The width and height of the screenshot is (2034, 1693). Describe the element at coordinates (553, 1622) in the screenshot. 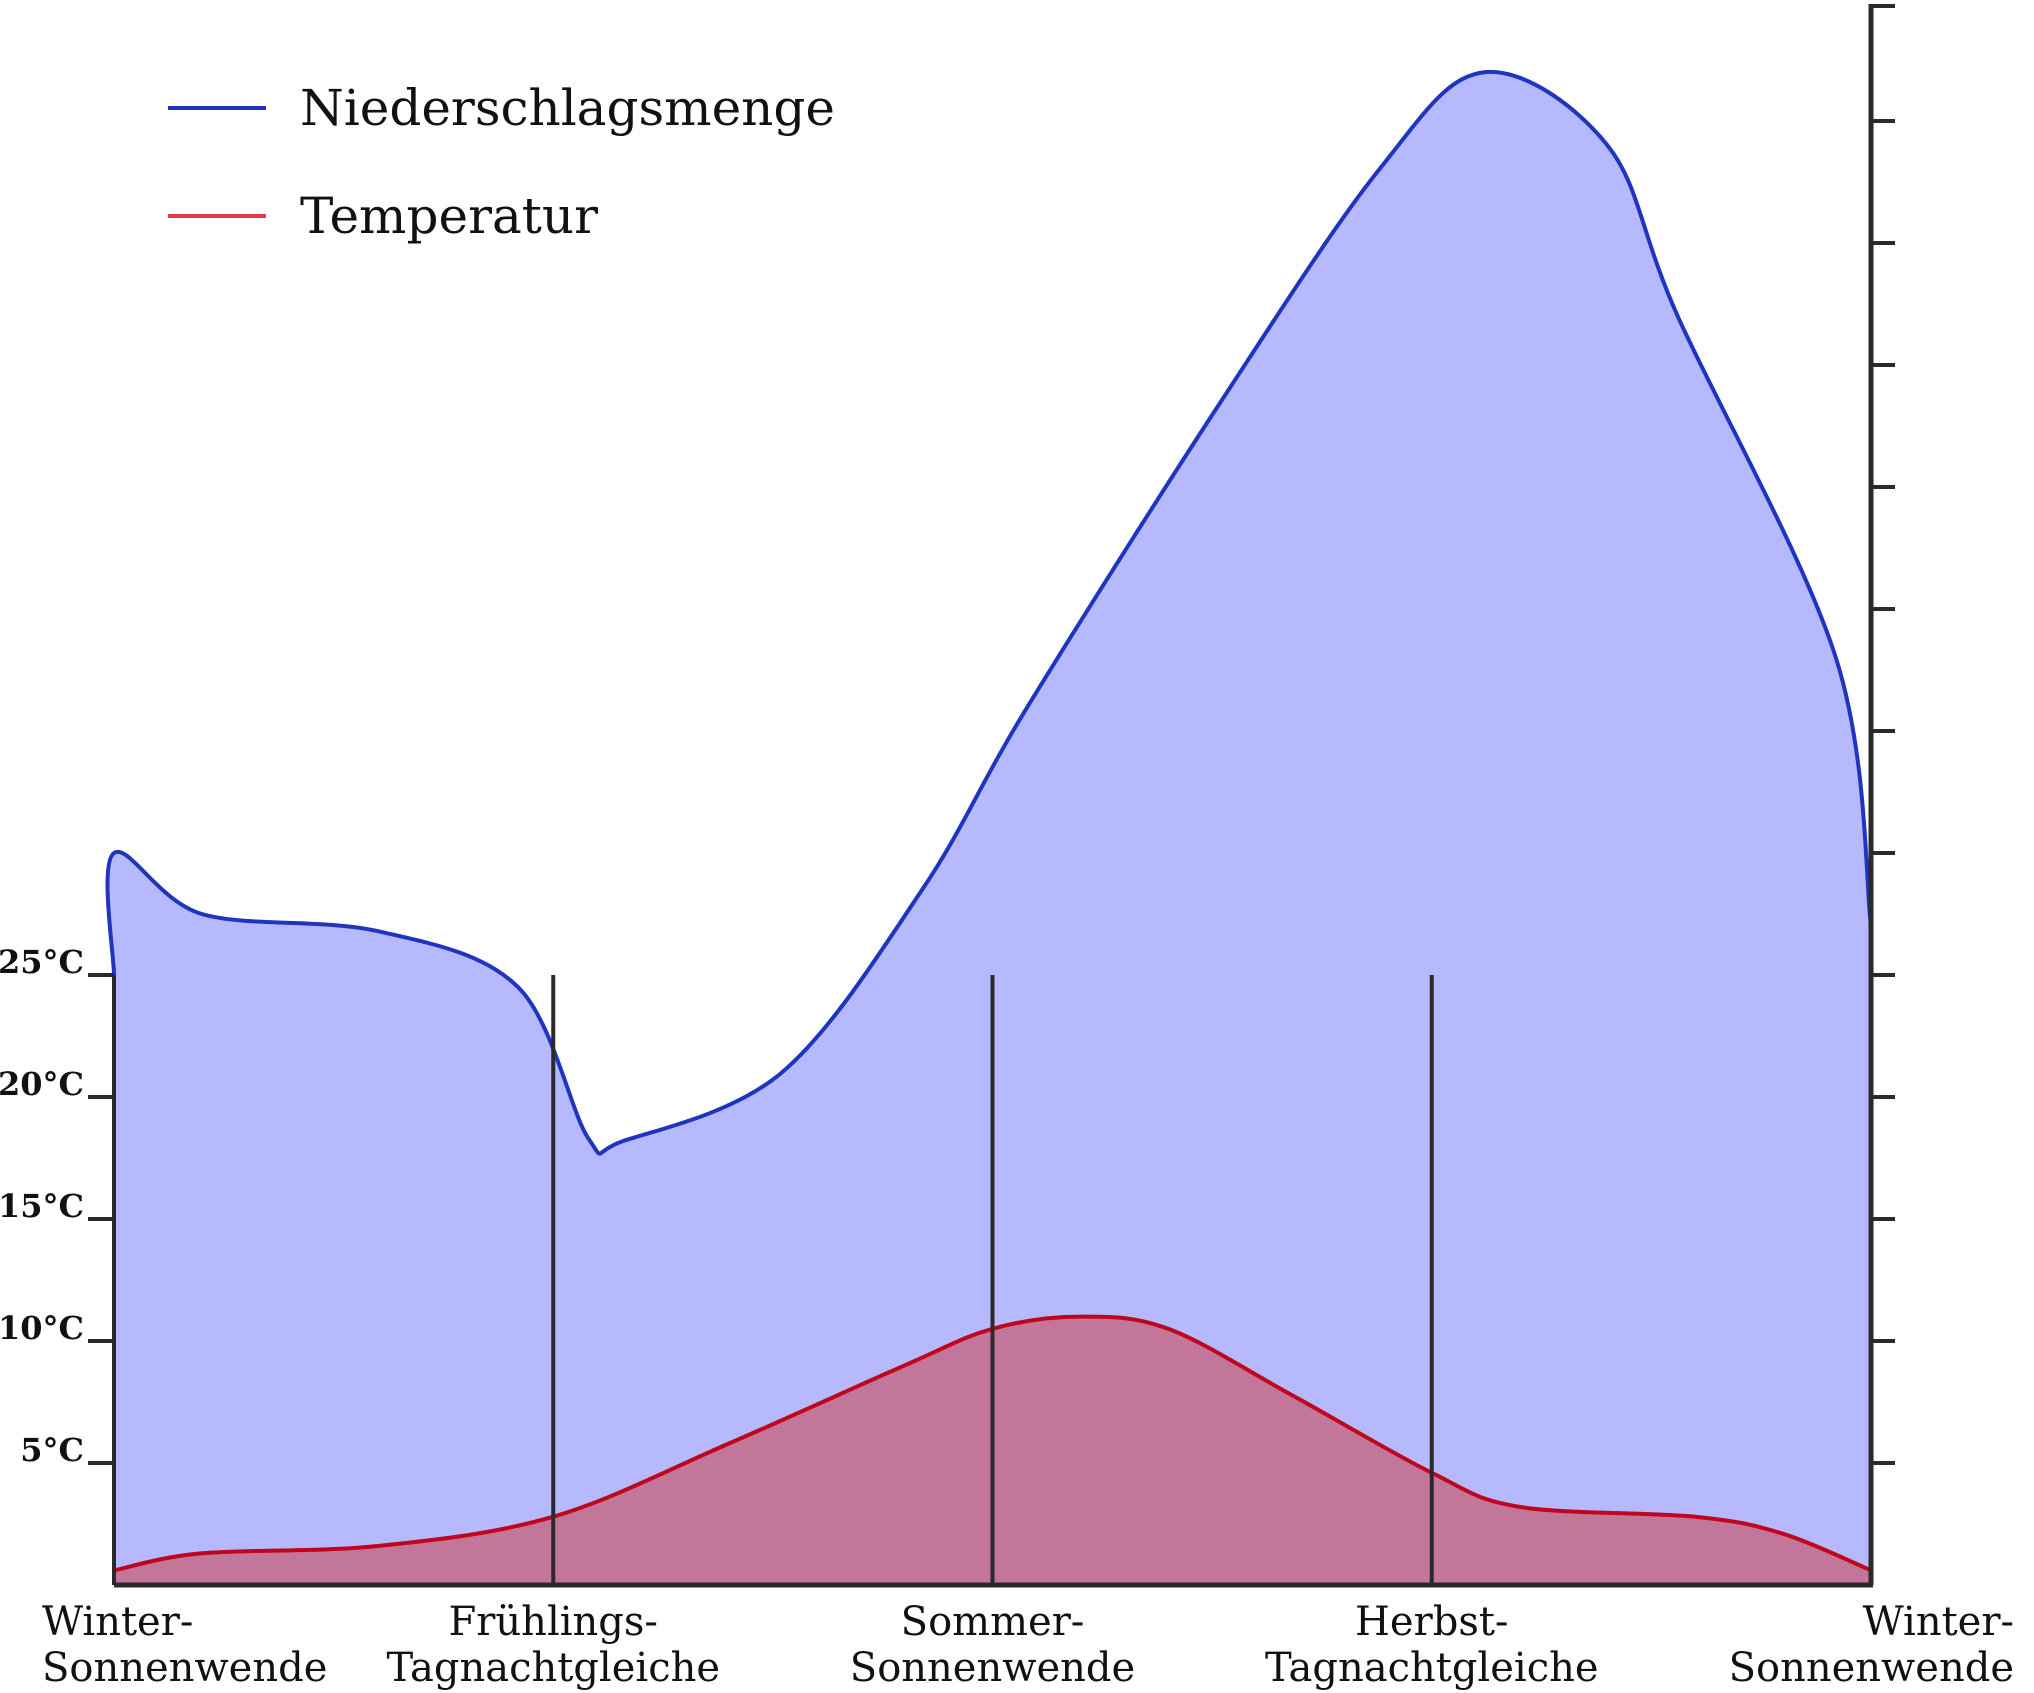

I see `x-tick-label-line: Frühlings-` at that location.